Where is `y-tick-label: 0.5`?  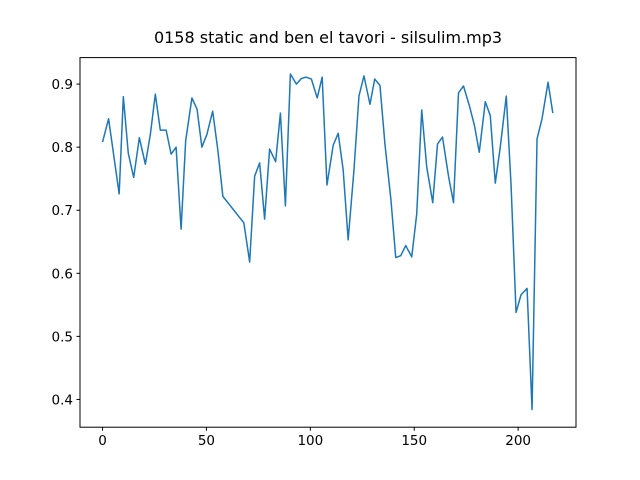 y-tick-label: 0.5 is located at coordinates (62, 337).